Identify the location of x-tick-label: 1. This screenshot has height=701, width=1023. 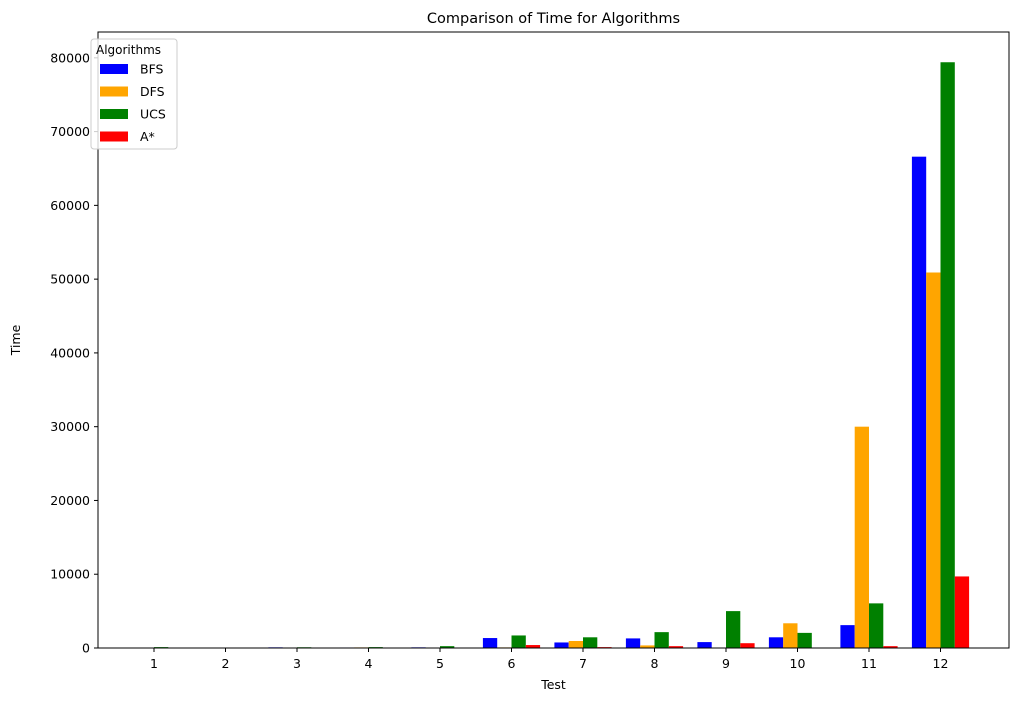
(154, 663).